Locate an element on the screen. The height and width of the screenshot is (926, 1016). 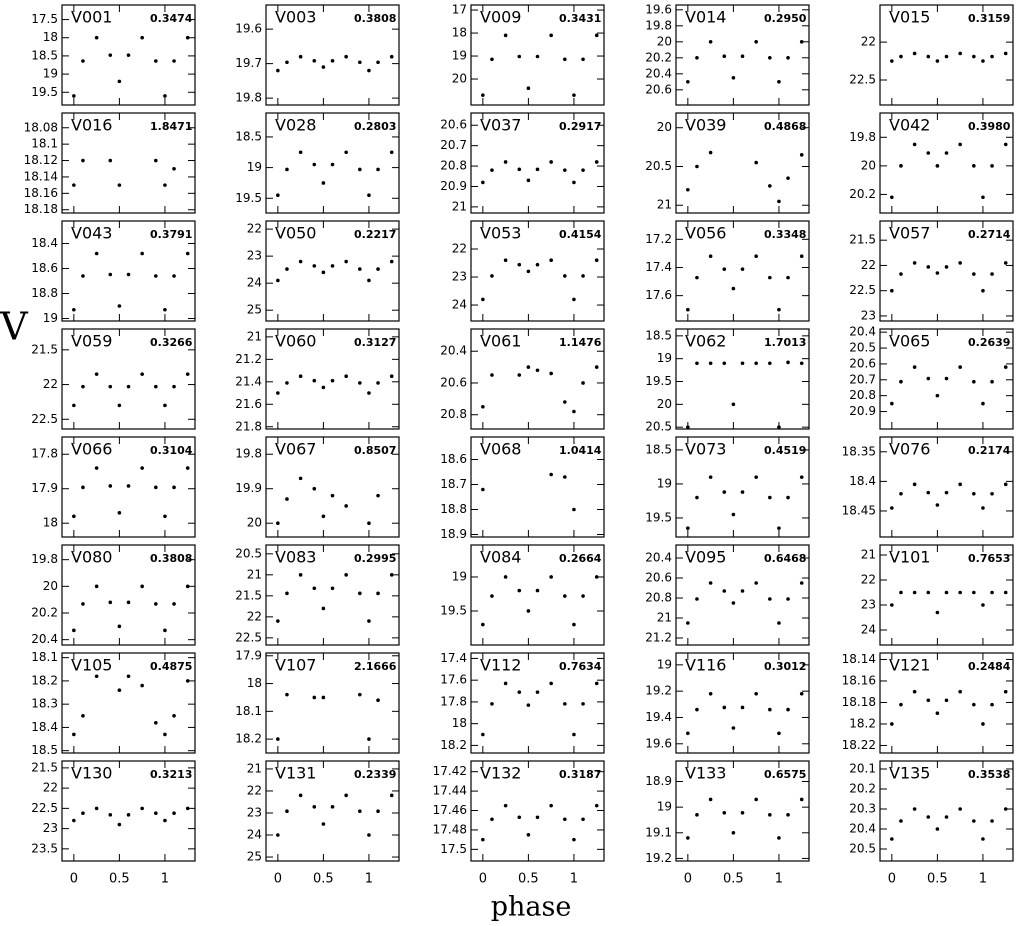
y-tick-label: 18.14 is located at coordinates (41, 176).